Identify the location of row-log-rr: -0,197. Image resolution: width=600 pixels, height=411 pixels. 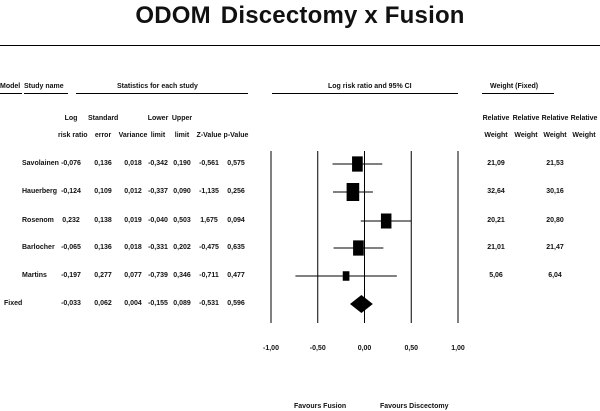
(71, 275).